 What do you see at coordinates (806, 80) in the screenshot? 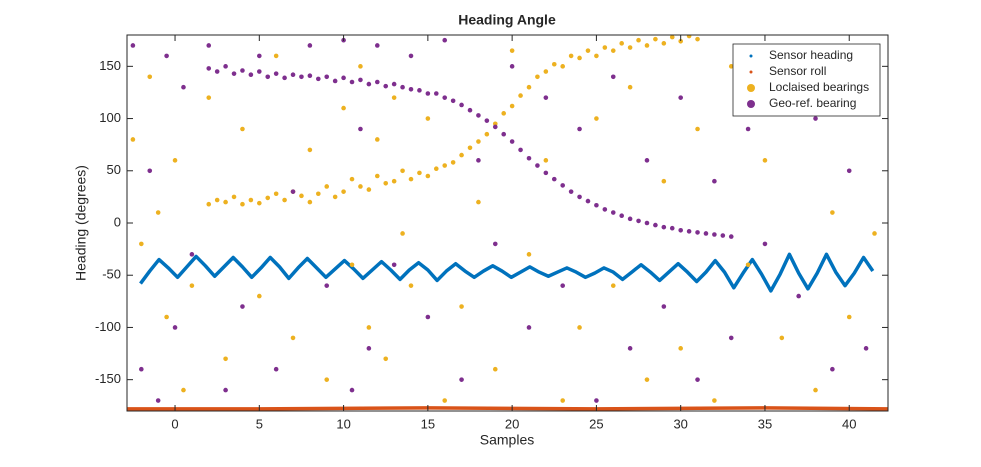
I see `legend-box` at bounding box center [806, 80].